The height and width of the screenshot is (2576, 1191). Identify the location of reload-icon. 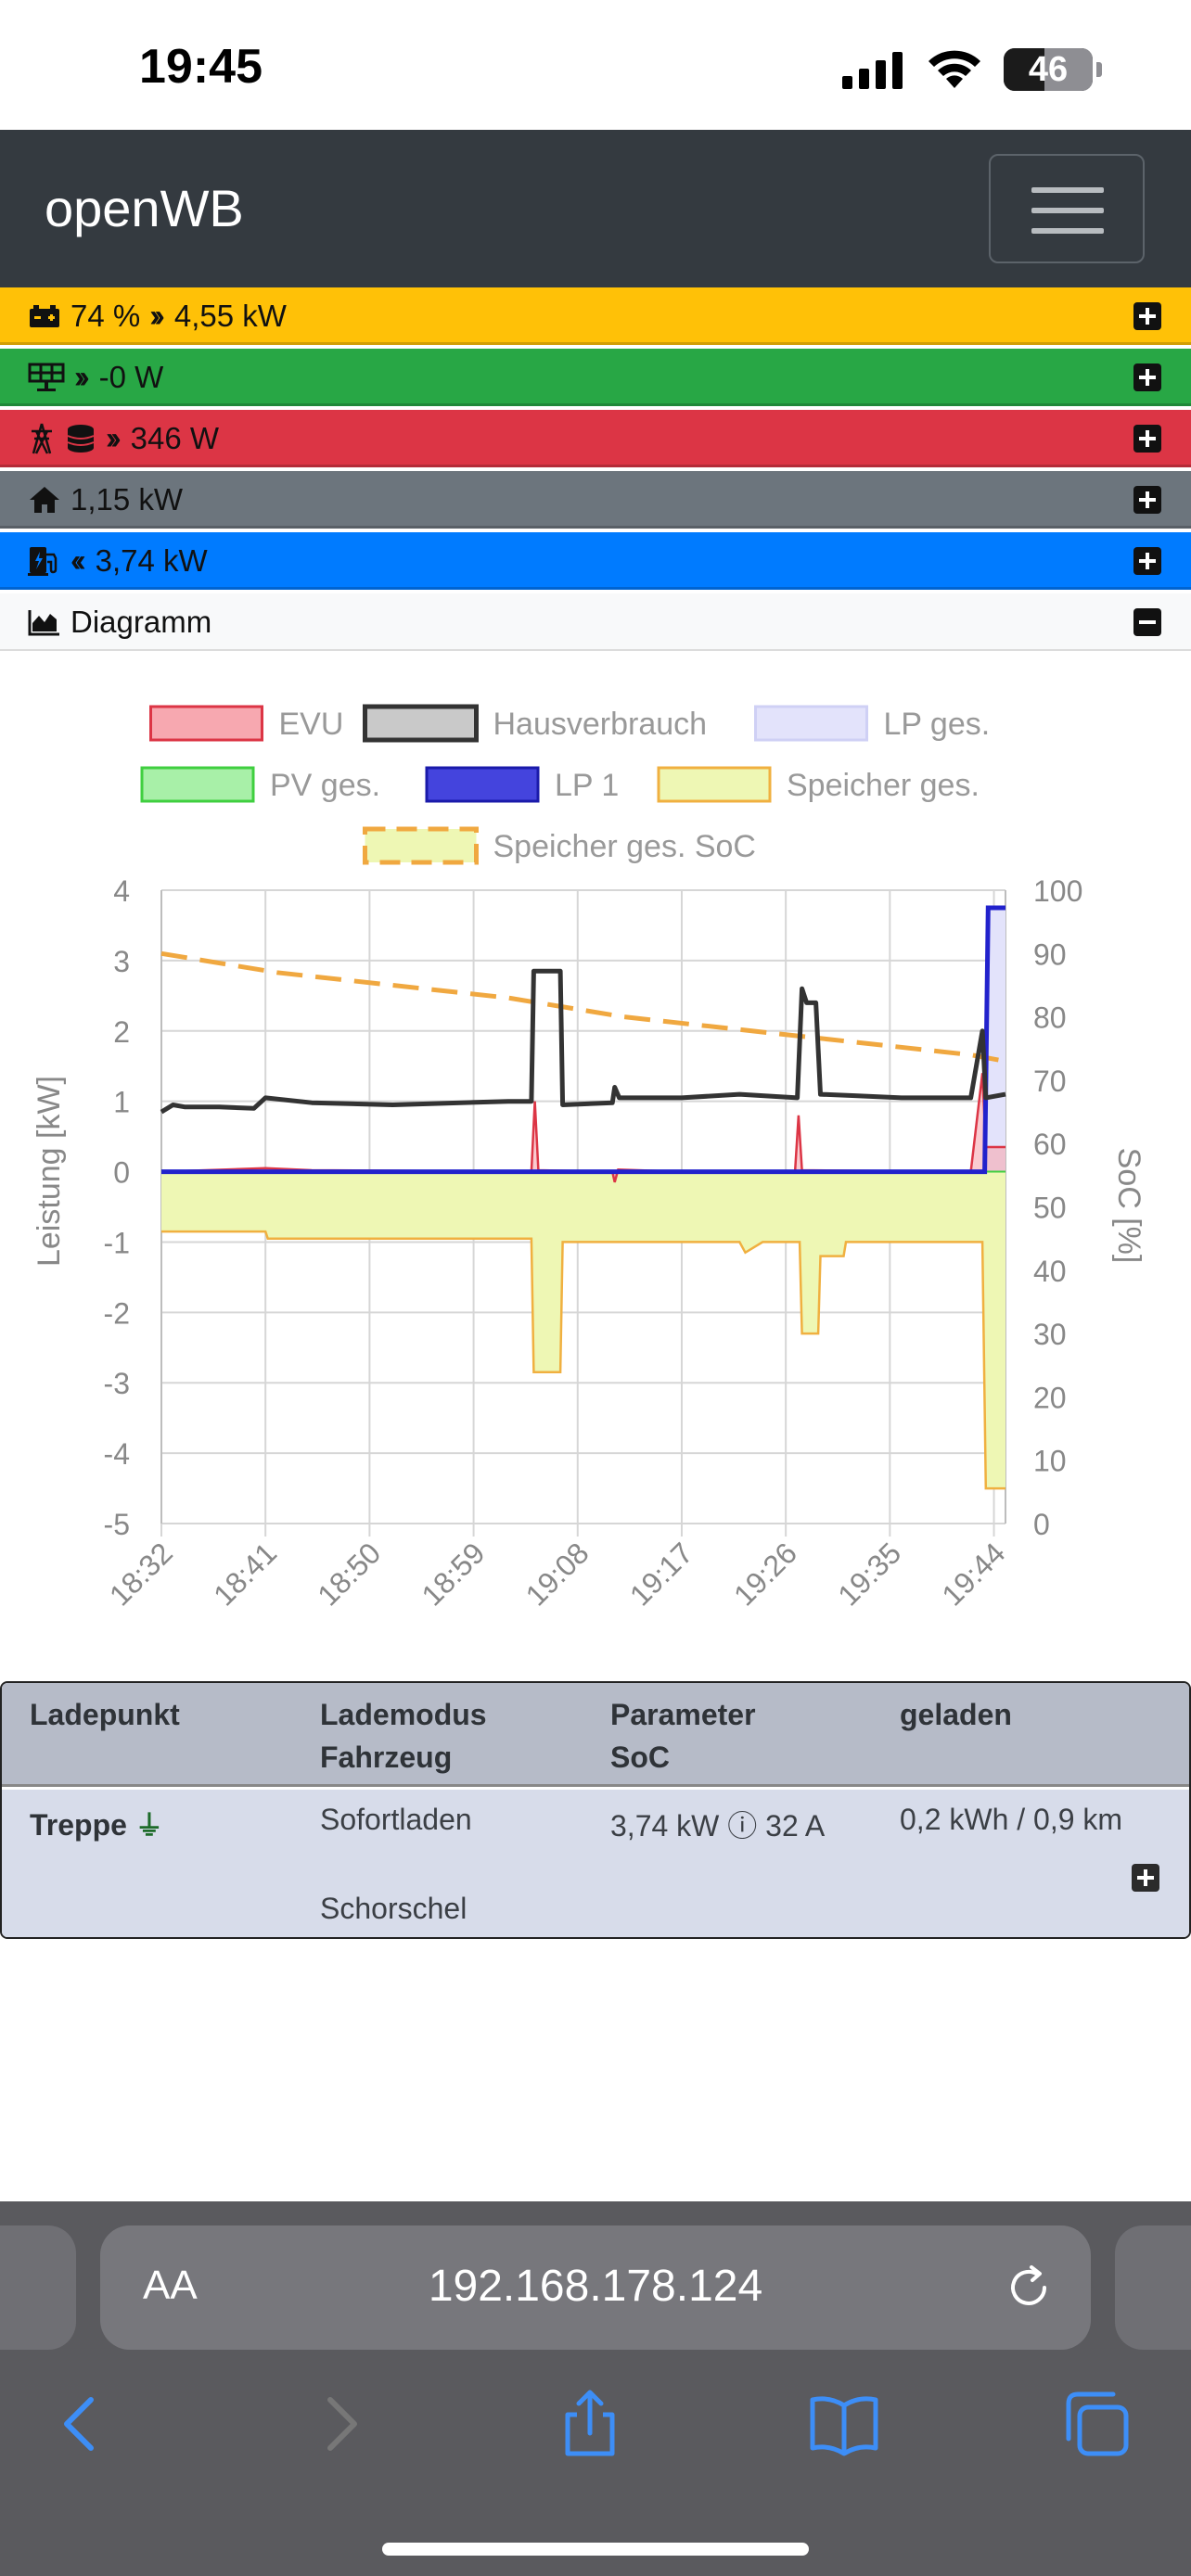
(1029, 2288).